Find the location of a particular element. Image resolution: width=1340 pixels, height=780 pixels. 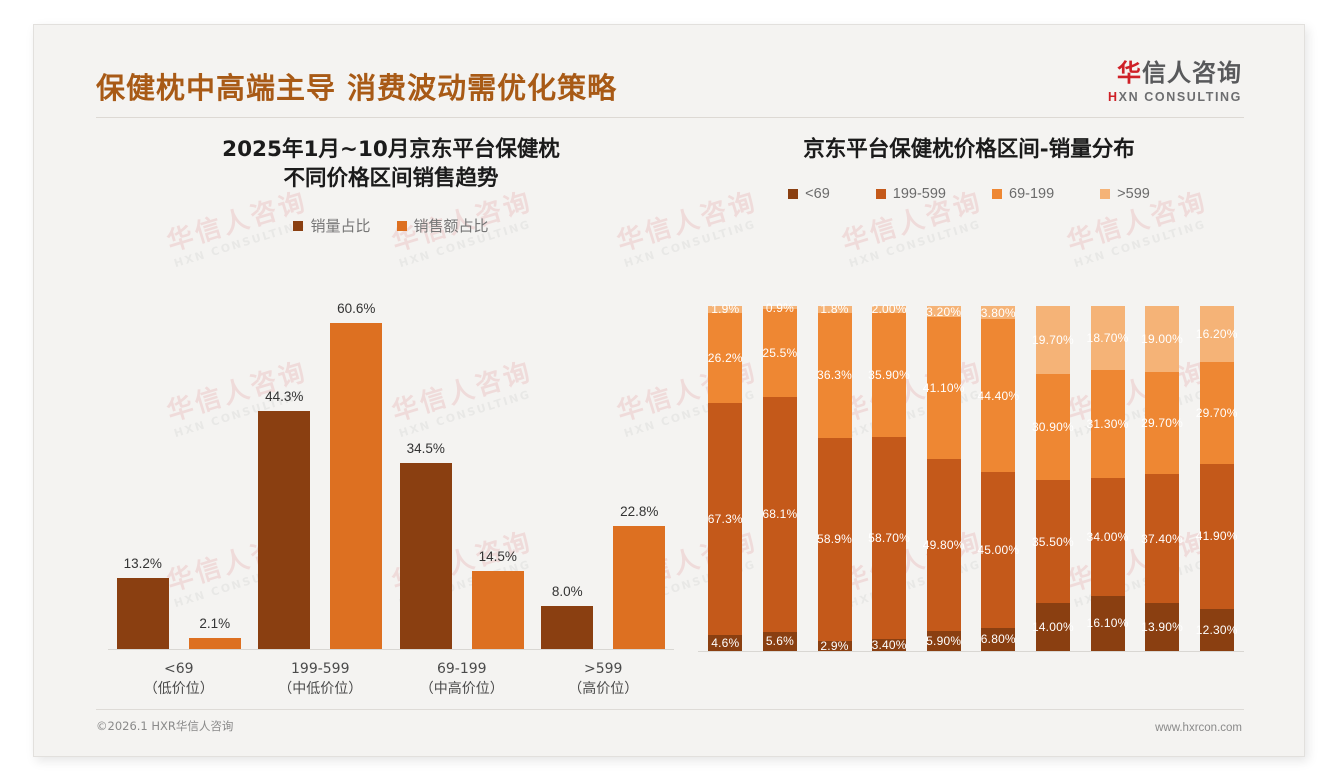

left-chart-title-line2: 不同价格区间销售趋势 is located at coordinates (391, 179).